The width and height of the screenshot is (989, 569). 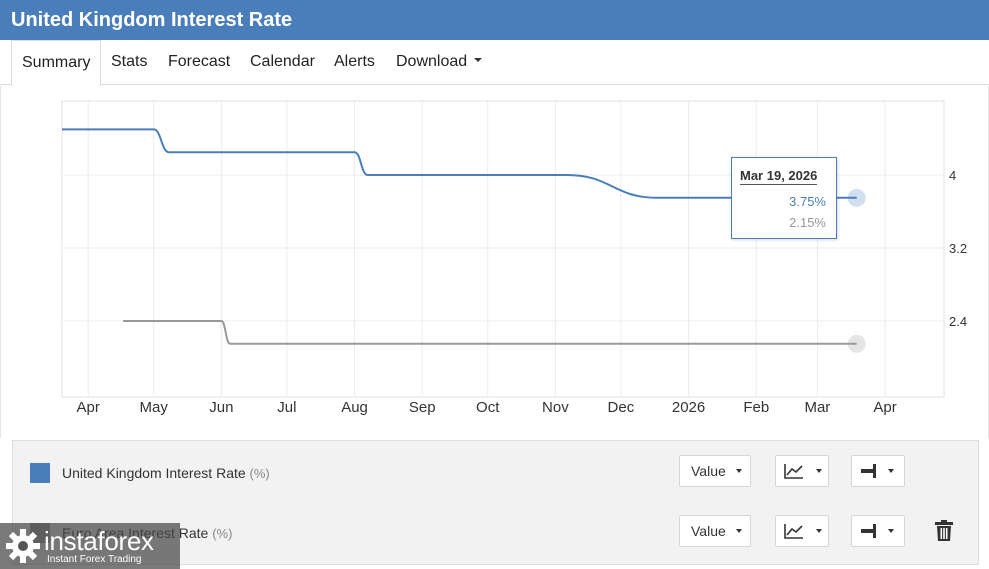 What do you see at coordinates (422, 407) in the screenshot?
I see `x-tick-label: Sep` at bounding box center [422, 407].